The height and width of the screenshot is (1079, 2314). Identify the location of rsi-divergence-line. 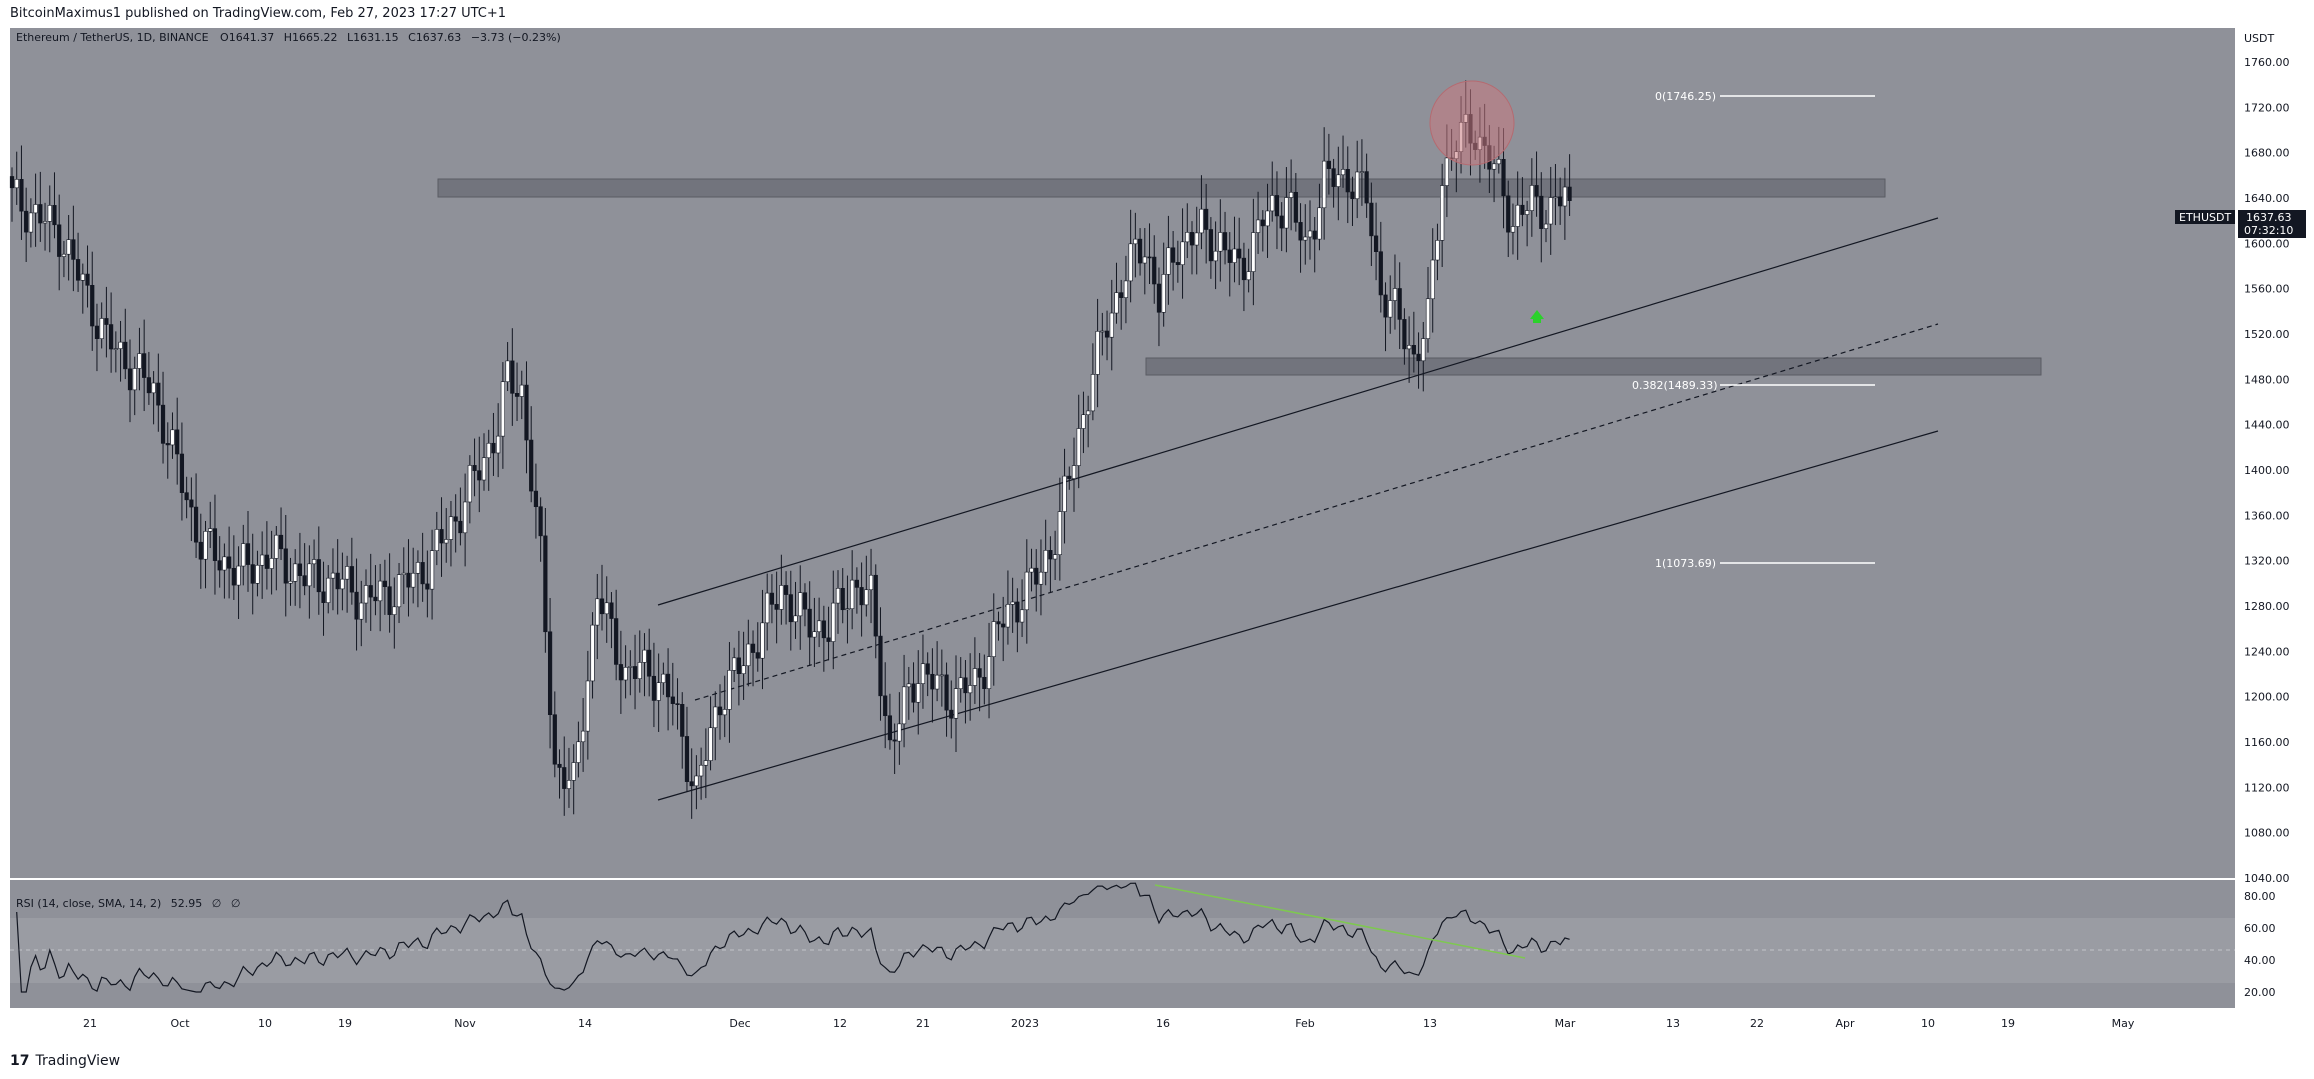
(1340, 921).